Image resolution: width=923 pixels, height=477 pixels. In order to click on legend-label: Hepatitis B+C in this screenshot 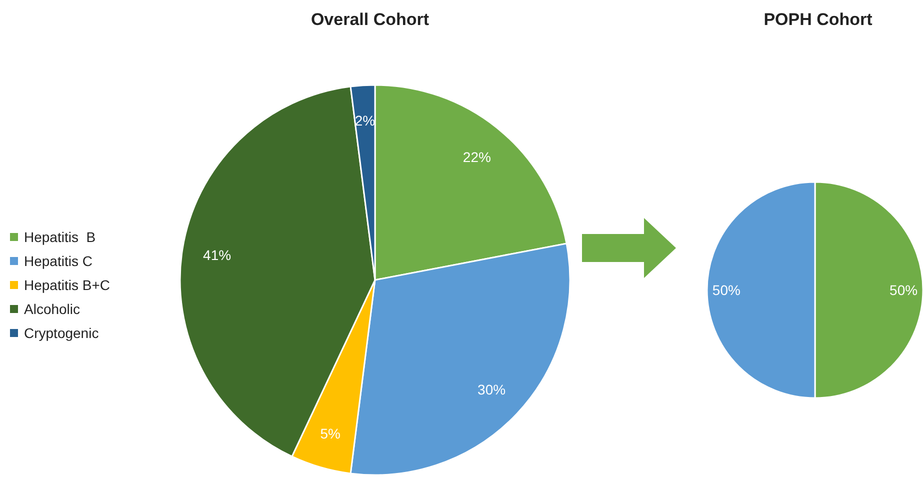, I will do `click(67, 285)`.